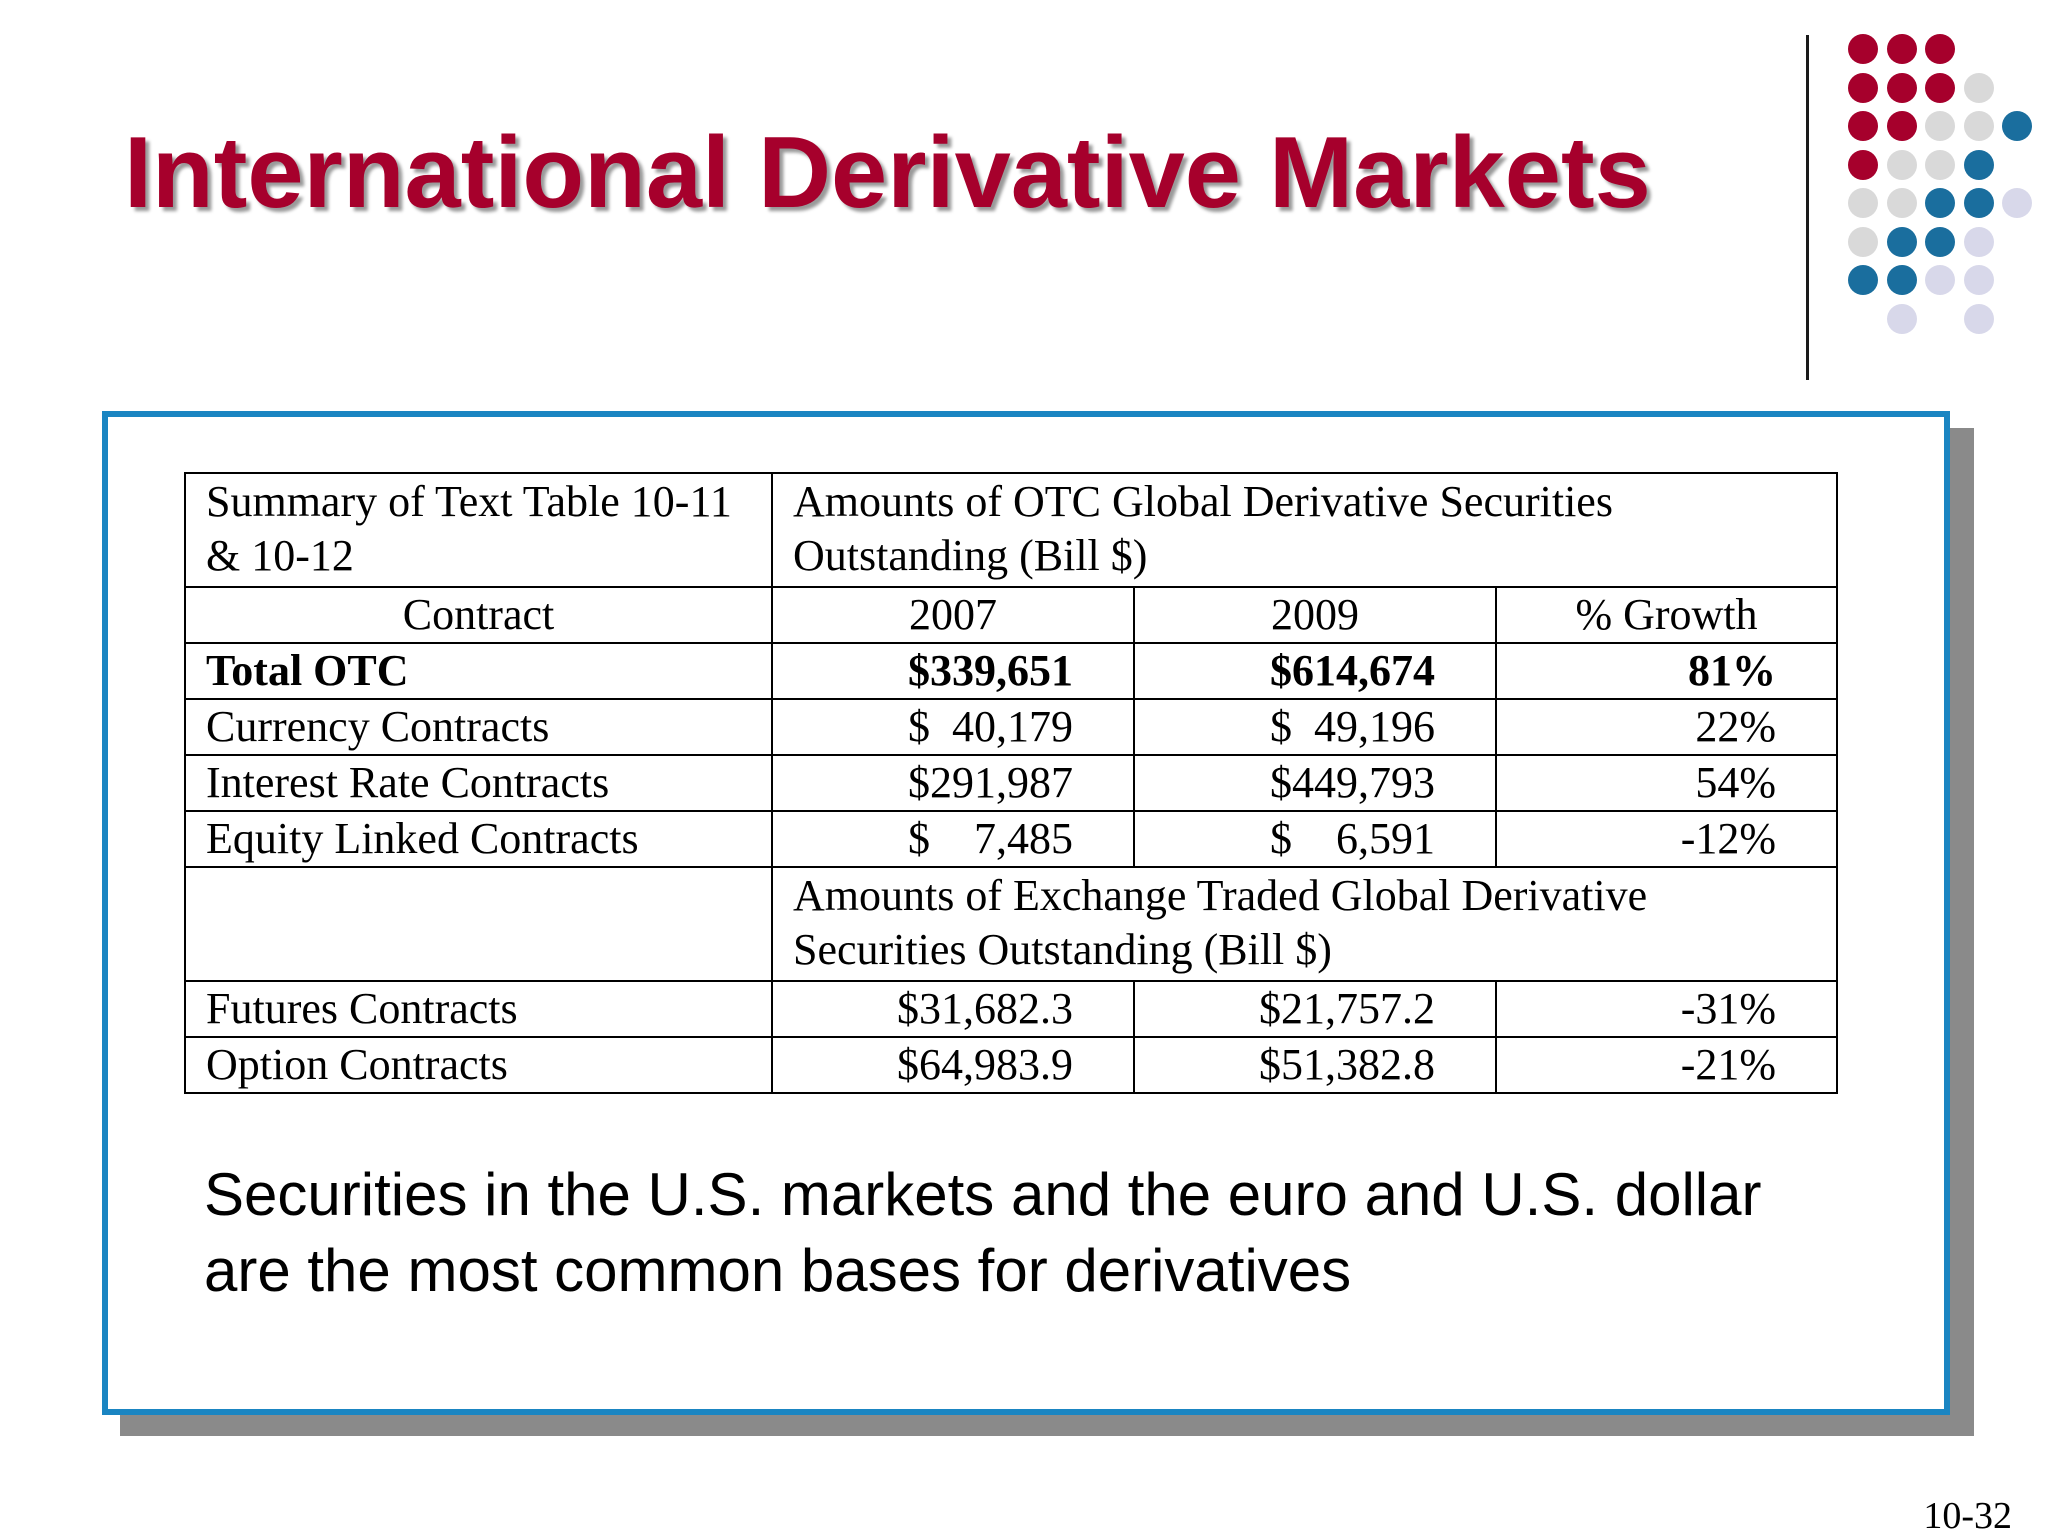 The width and height of the screenshot is (2048, 1538). I want to click on value-2009-cell: $ 49,196, so click(1315, 727).